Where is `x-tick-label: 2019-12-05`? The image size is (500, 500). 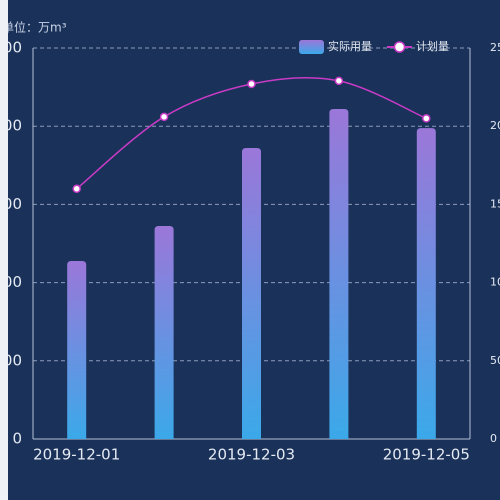
x-tick-label: 2019-12-05 is located at coordinates (426, 455).